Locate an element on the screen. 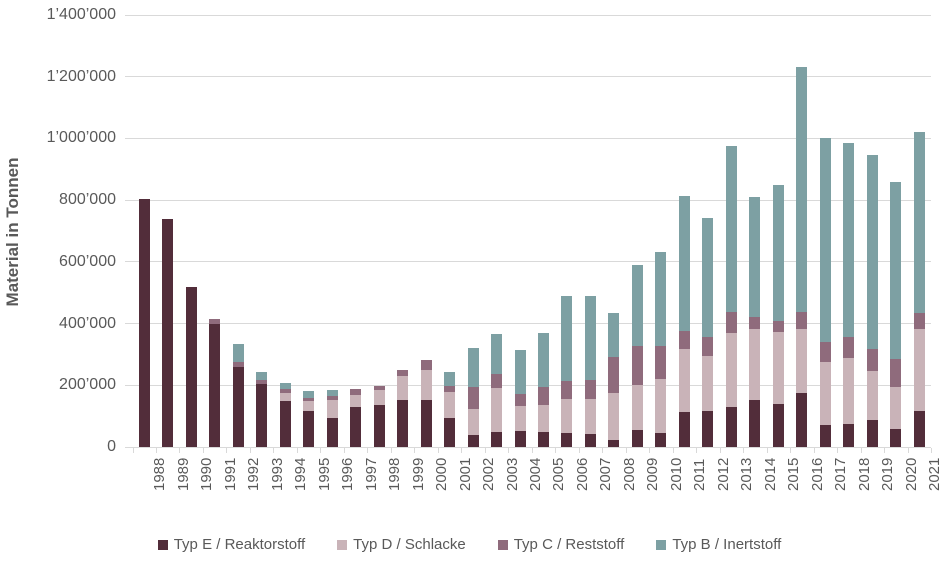 The height and width of the screenshot is (565, 939). x-tick-label: 1995 is located at coordinates (324, 474).